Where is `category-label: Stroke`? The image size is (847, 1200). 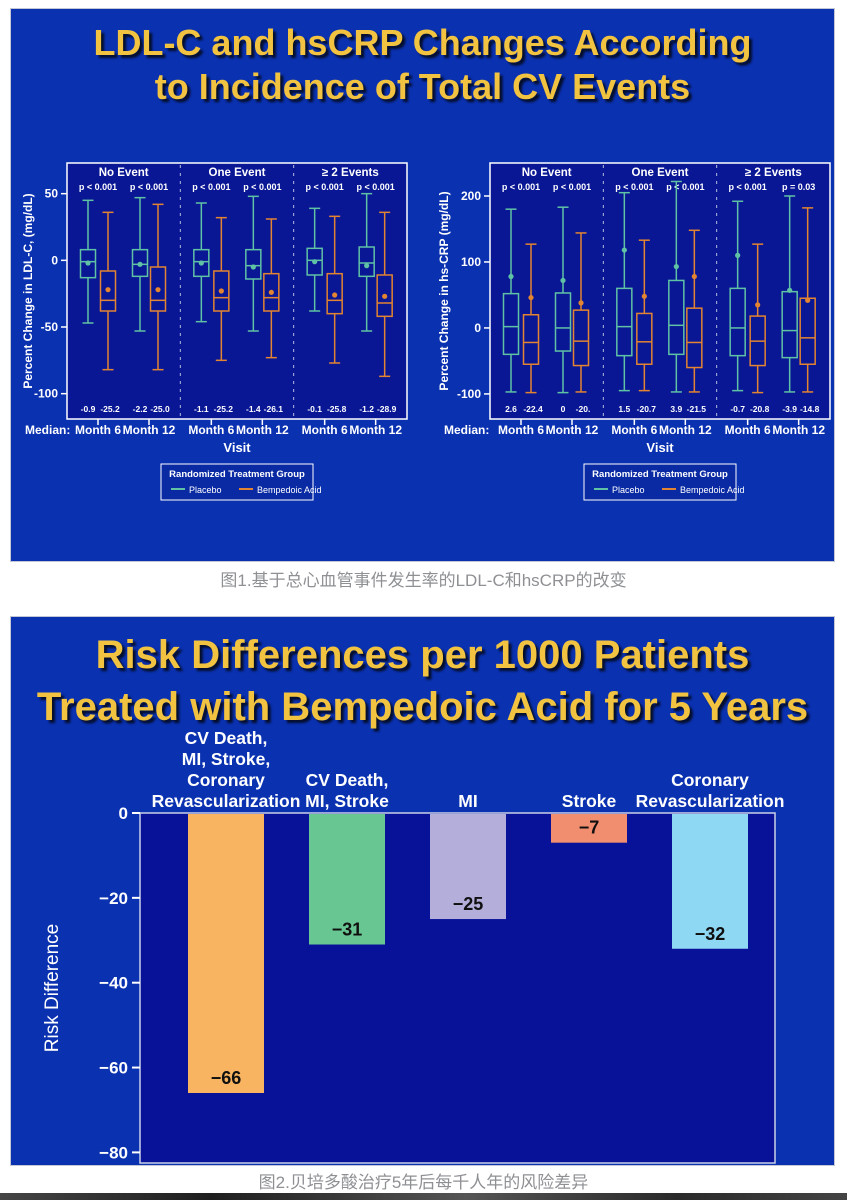
category-label: Stroke is located at coordinates (589, 801).